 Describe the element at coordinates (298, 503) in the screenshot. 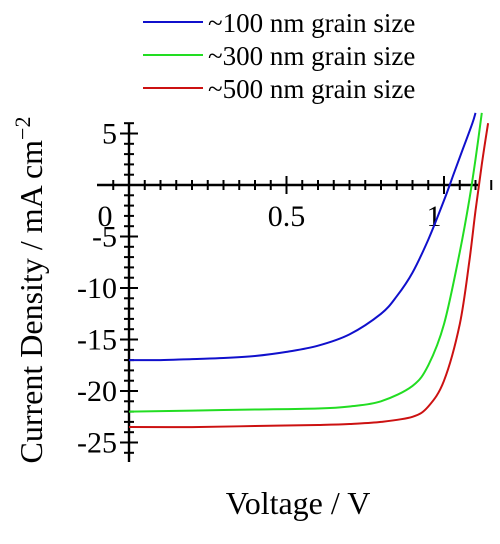

I see `x-axis-label: Voltage / V` at that location.